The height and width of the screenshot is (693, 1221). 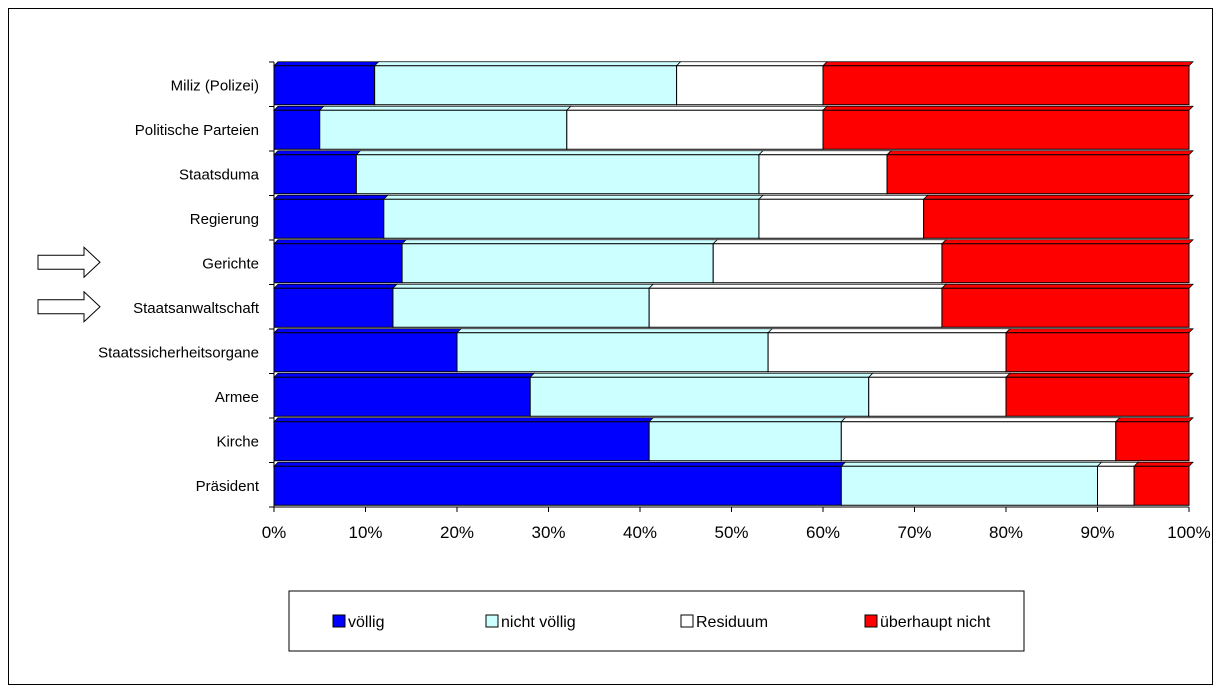 I want to click on legend-swatch-vollig, so click(x=339, y=621).